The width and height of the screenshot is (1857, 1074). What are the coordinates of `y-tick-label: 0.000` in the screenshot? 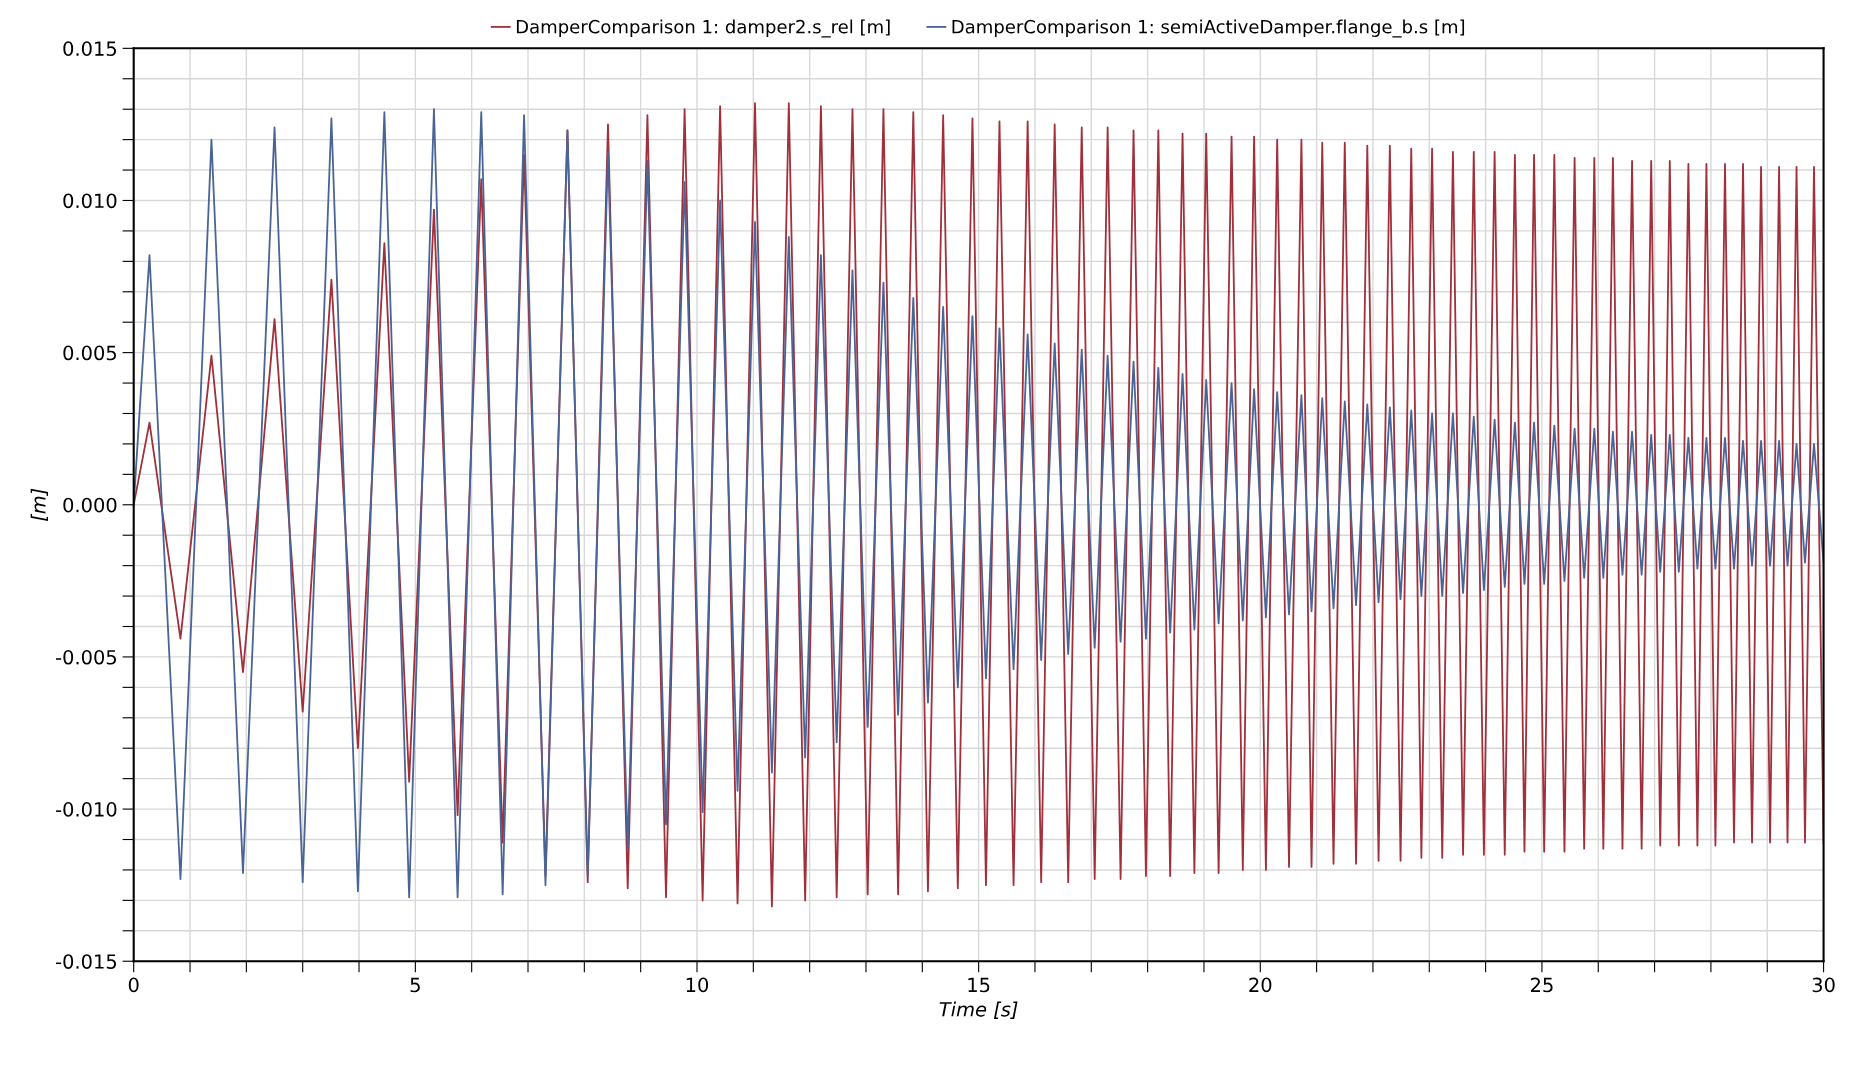 It's located at (90, 505).